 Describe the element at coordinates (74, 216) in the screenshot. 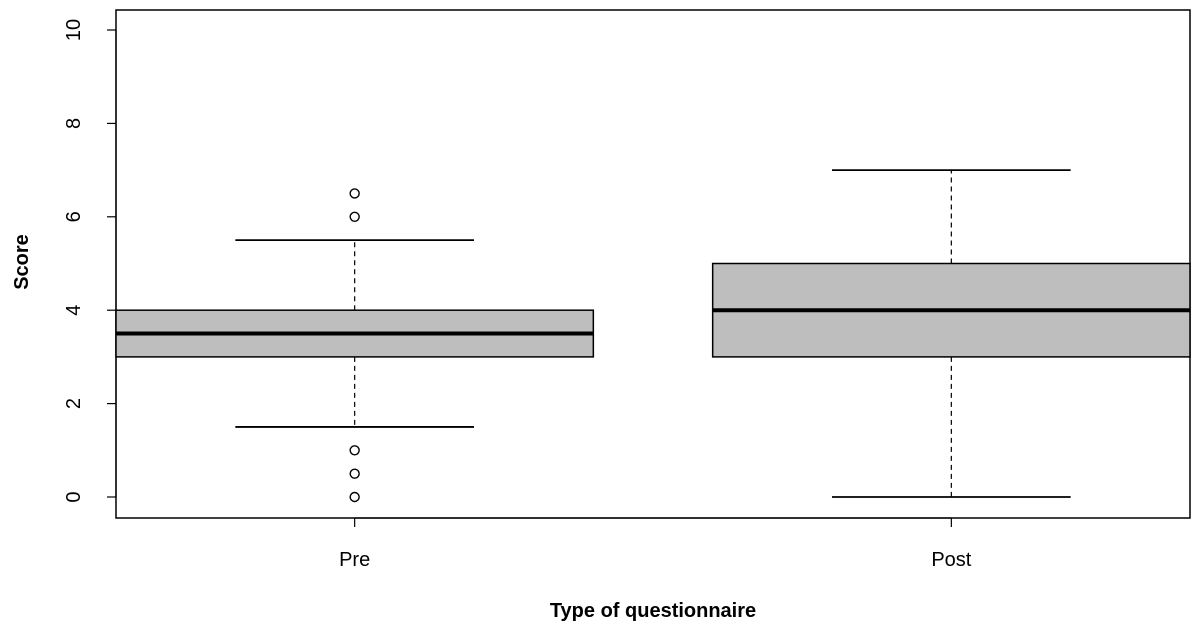

I see `y-tick-label: 6` at that location.